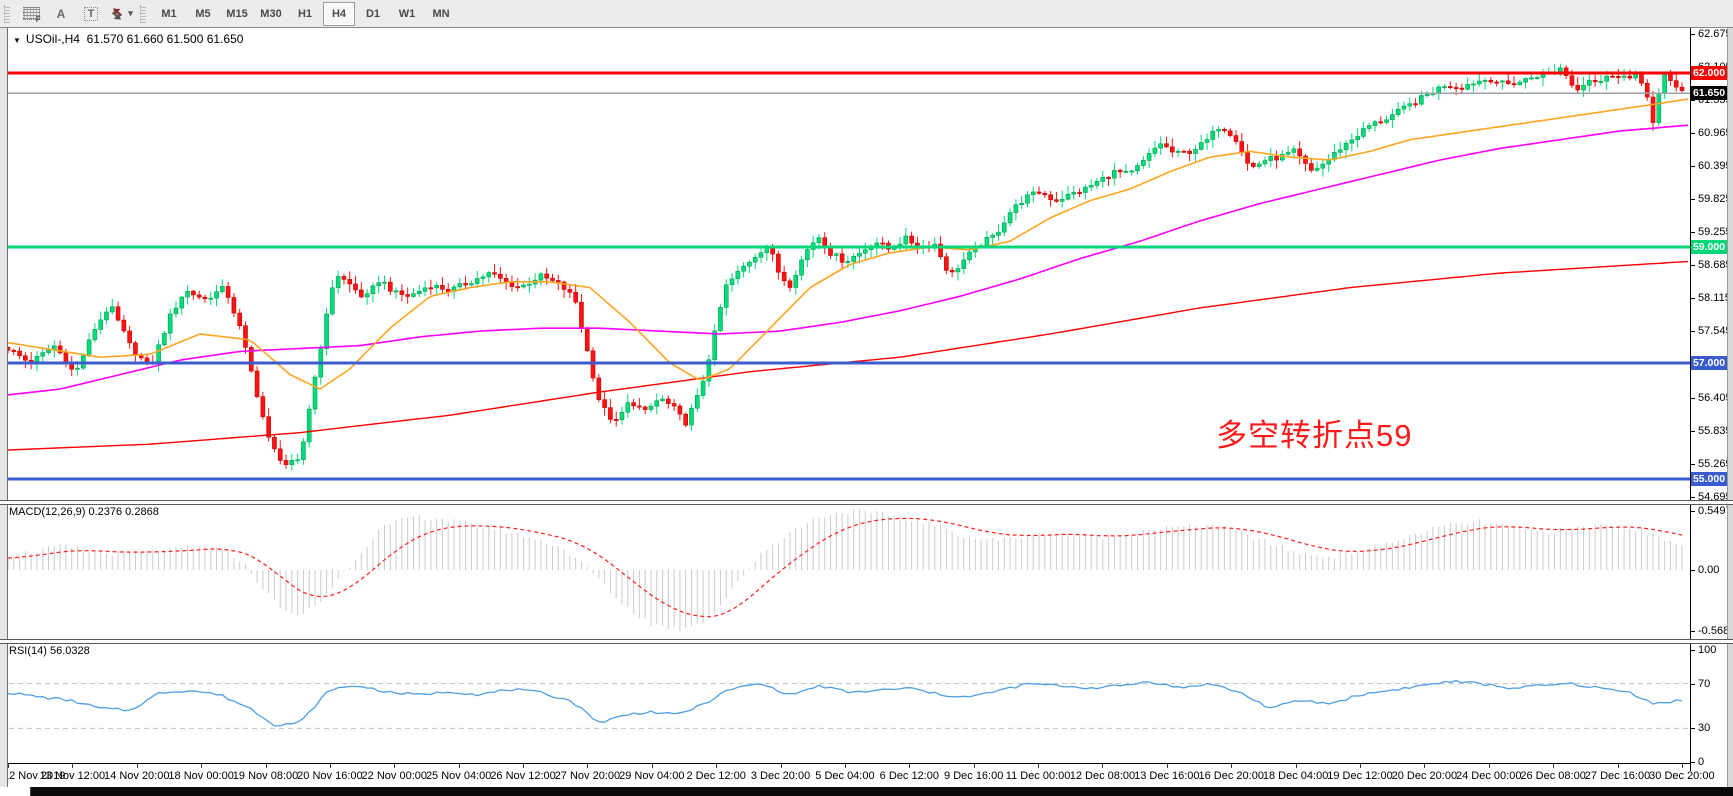 Image resolution: width=1733 pixels, height=796 pixels. I want to click on rsi-label: RSI(14) 56.0328, so click(49, 651).